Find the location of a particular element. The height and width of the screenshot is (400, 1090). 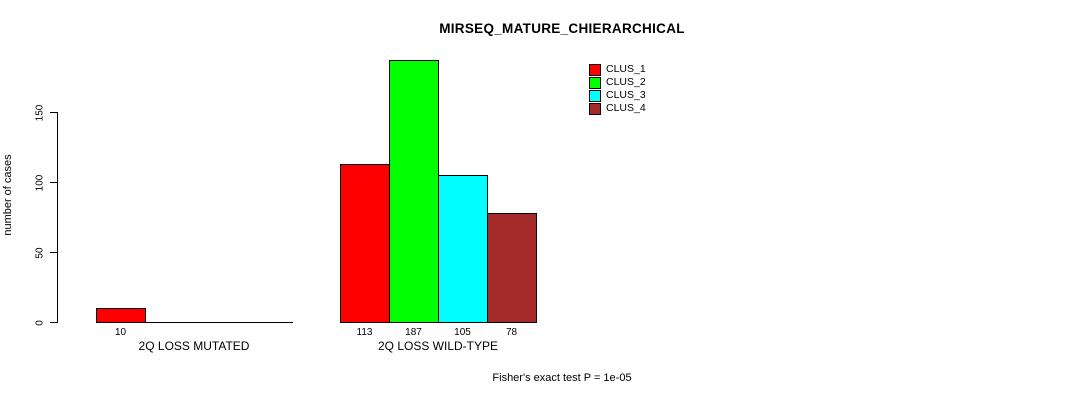

legend-item: CLUS_3 is located at coordinates (617, 95).